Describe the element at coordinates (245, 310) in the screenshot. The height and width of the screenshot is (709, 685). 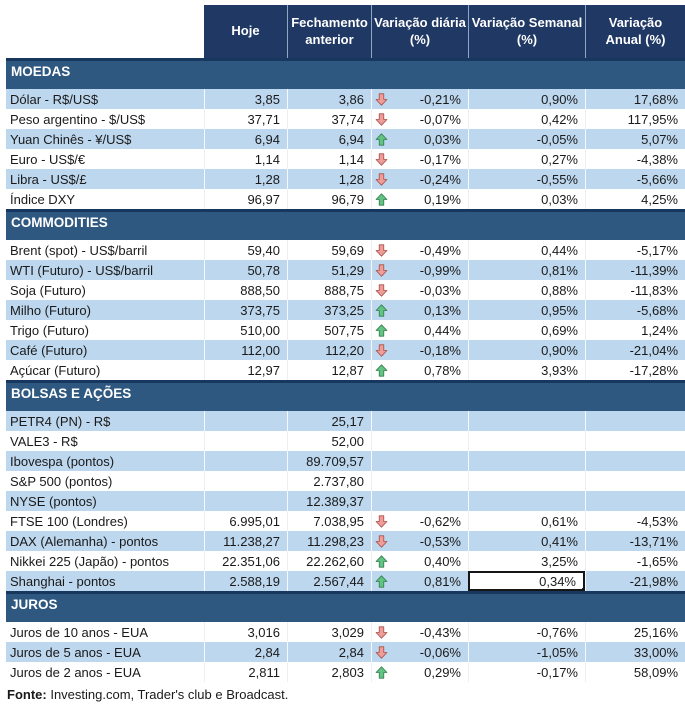
I see `hoje-cell: 373,75` at that location.